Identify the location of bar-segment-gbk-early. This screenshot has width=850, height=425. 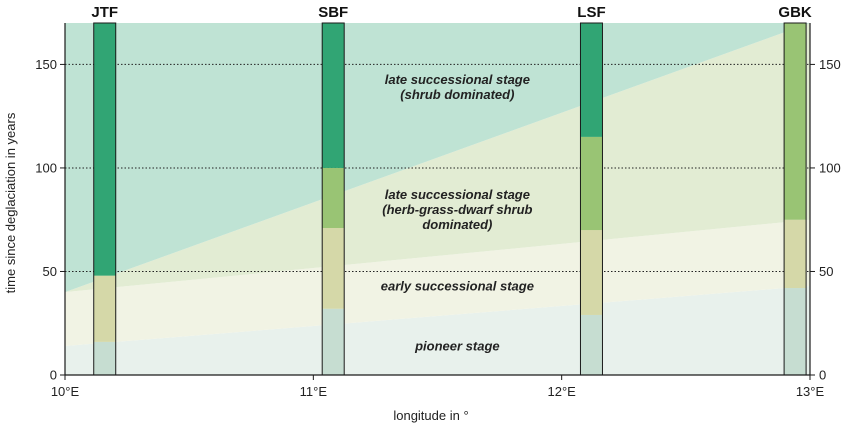
(795, 254).